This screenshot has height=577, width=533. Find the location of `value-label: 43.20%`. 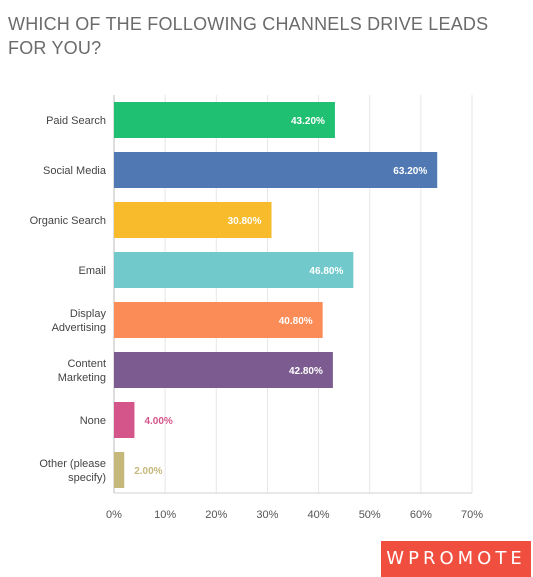

value-label: 43.20% is located at coordinates (308, 121).